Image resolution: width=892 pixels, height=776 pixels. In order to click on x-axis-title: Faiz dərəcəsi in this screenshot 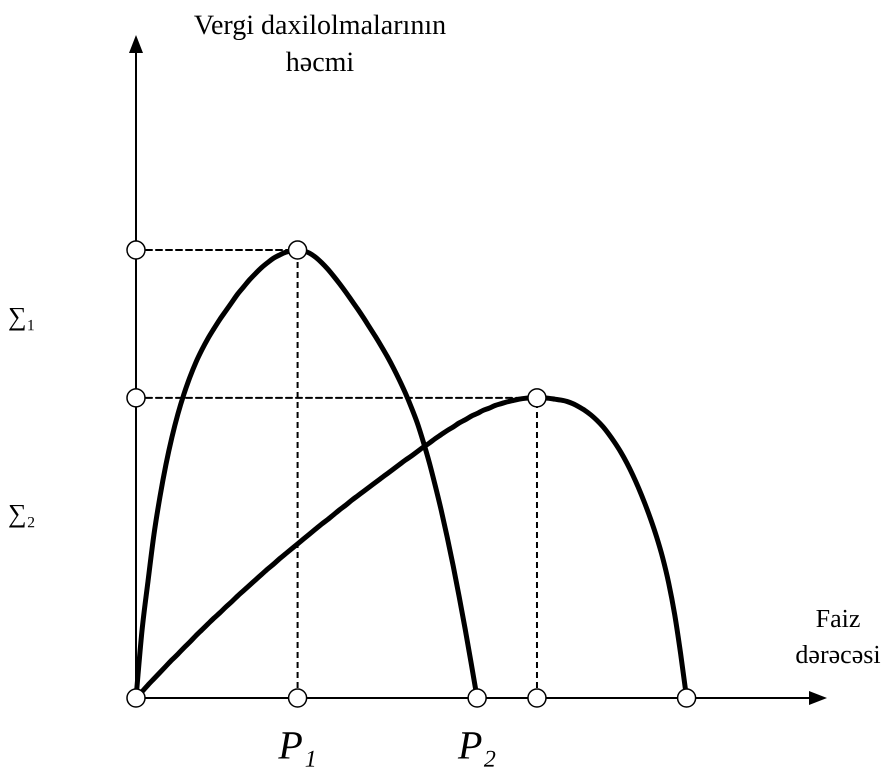, I will do `click(838, 636)`.